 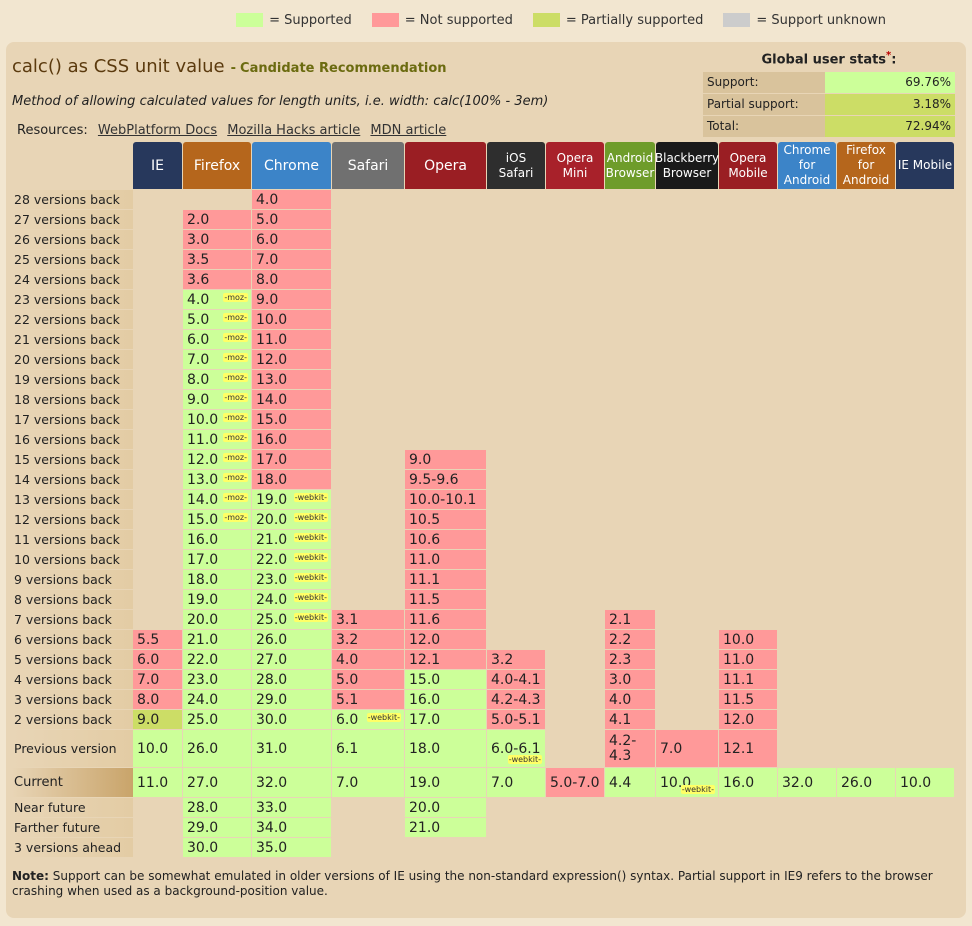 I want to click on version-value: 9.0, so click(x=267, y=299).